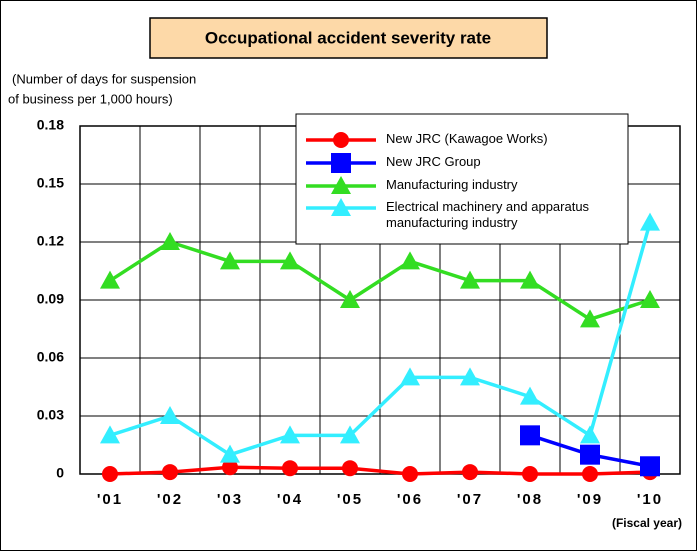  What do you see at coordinates (647, 523) in the screenshot?
I see `x-axis-label: (Fiscal year)` at bounding box center [647, 523].